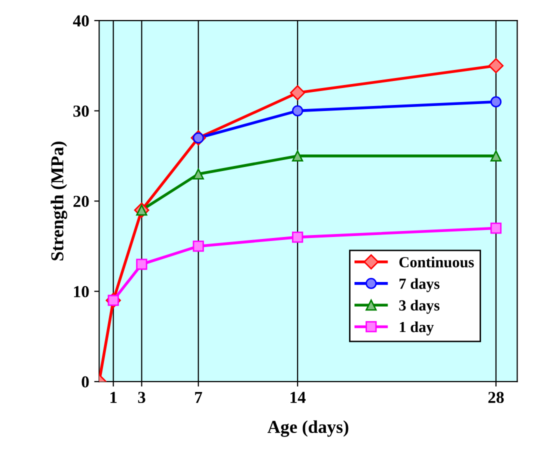  I want to click on y-tick-label: 0, so click(85, 382).